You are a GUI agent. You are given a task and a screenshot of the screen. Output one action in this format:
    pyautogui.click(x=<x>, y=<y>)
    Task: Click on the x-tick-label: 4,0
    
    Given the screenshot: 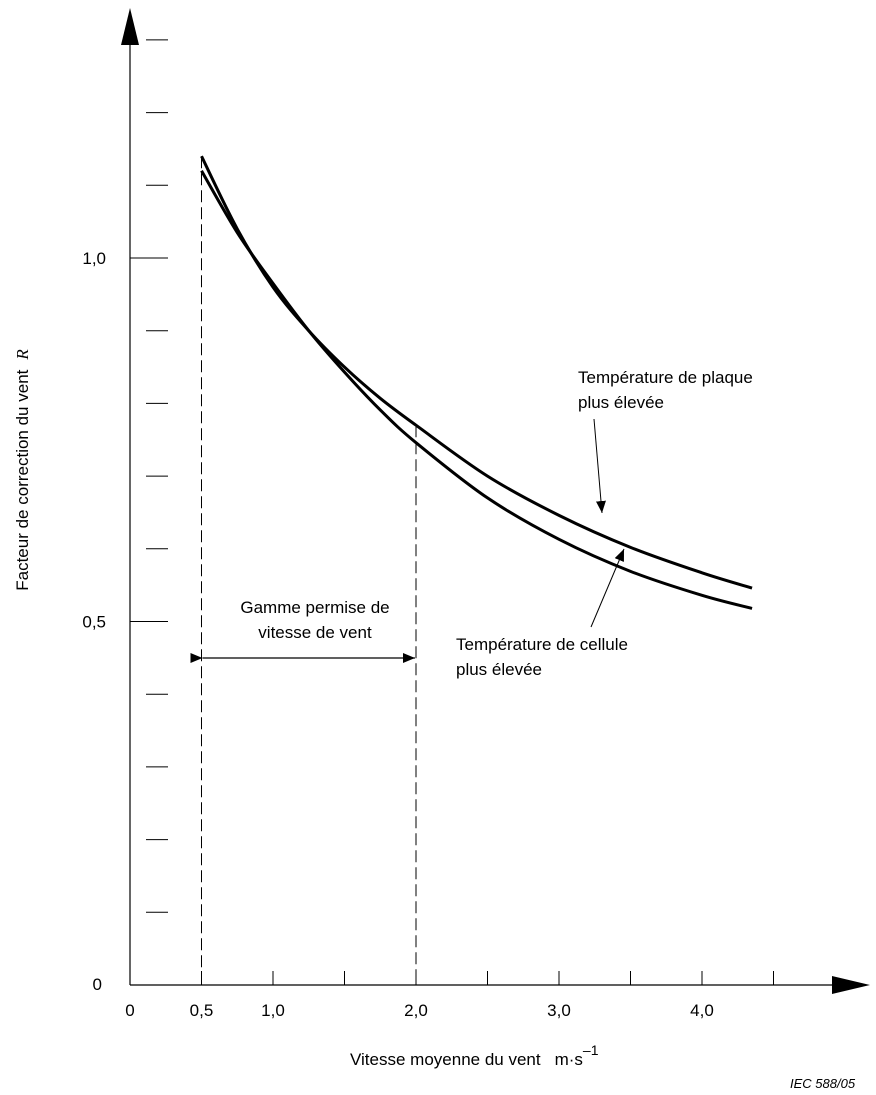 What is the action you would take?
    pyautogui.click(x=702, y=1010)
    